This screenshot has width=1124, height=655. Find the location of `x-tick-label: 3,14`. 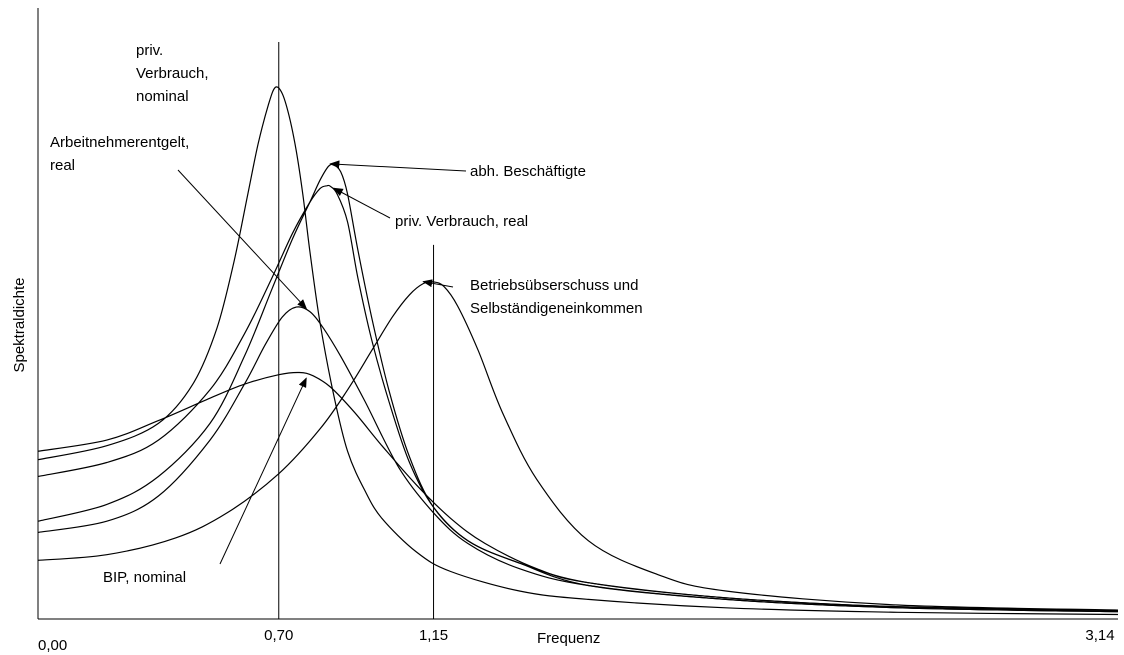

x-tick-label: 3,14 is located at coordinates (1099, 635).